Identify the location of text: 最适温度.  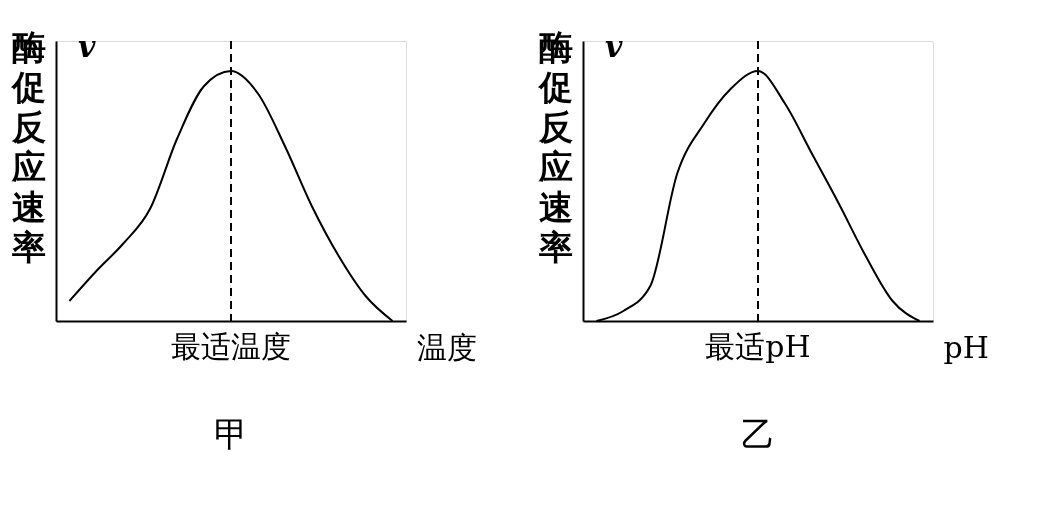
(231, 346).